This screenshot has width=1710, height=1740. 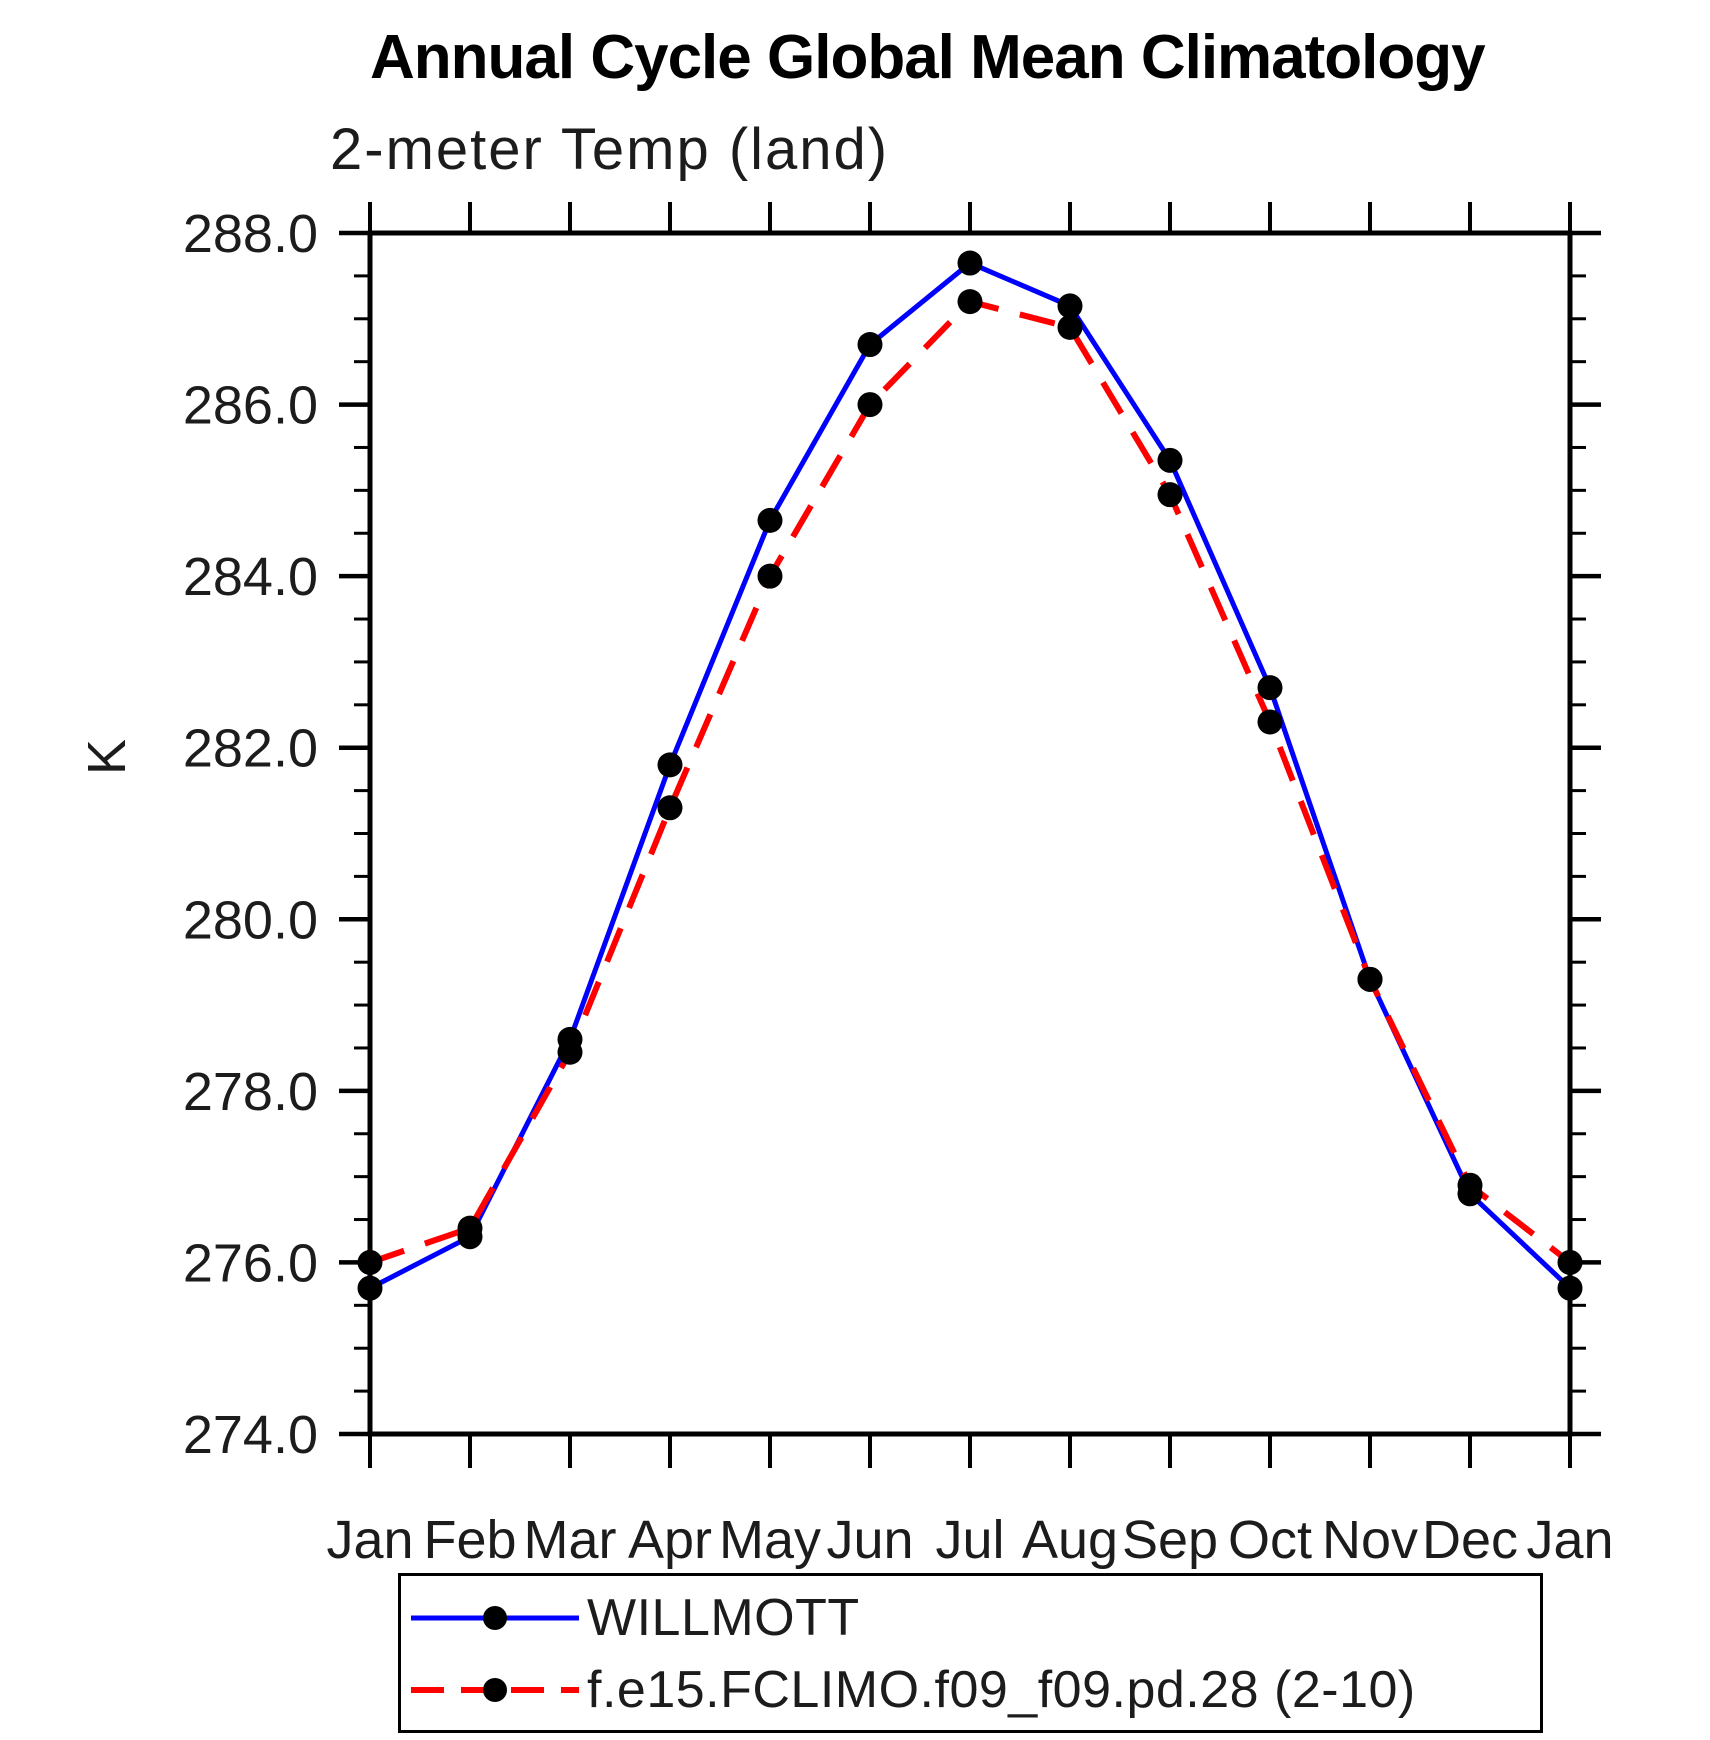 I want to click on x-tick-label: Nov, so click(x=1370, y=1540).